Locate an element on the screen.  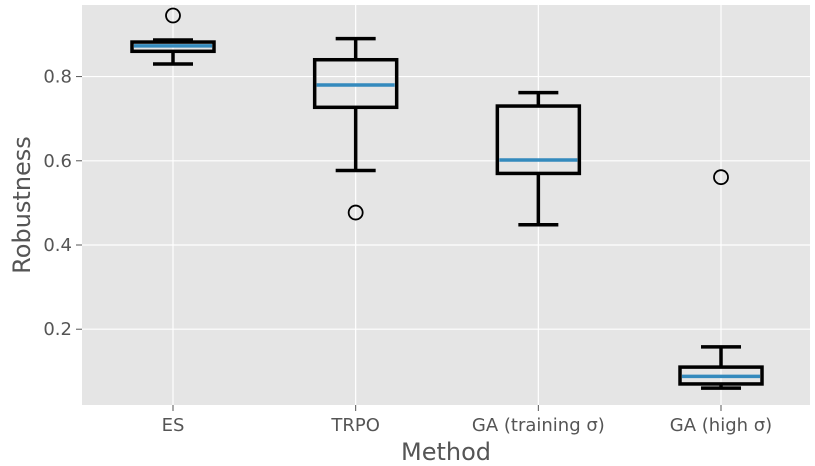
y-tick-label: 0.4 is located at coordinates (57, 245).